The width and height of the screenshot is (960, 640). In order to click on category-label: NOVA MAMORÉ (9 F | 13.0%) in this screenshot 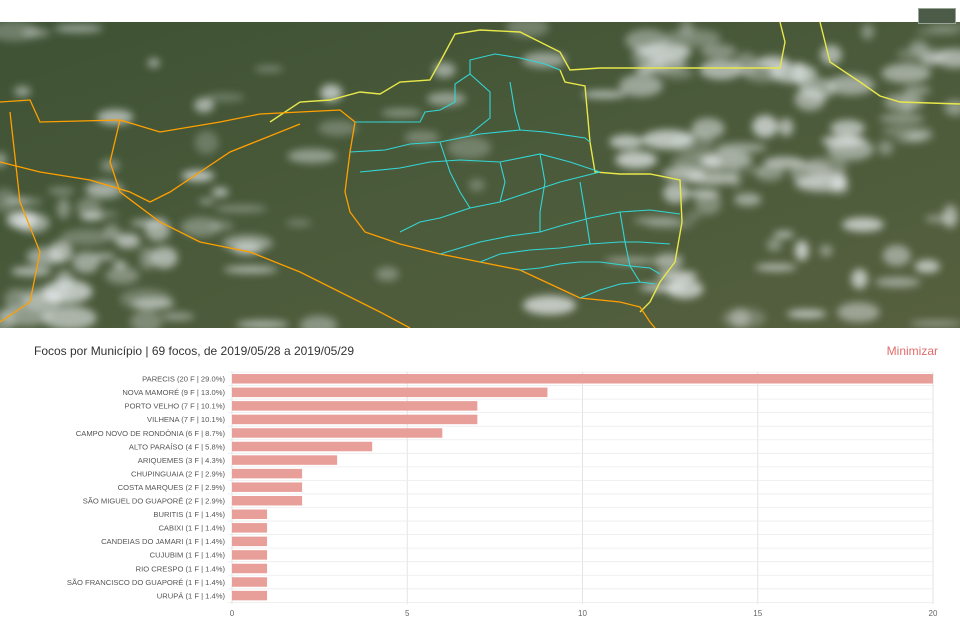, I will do `click(173, 392)`.